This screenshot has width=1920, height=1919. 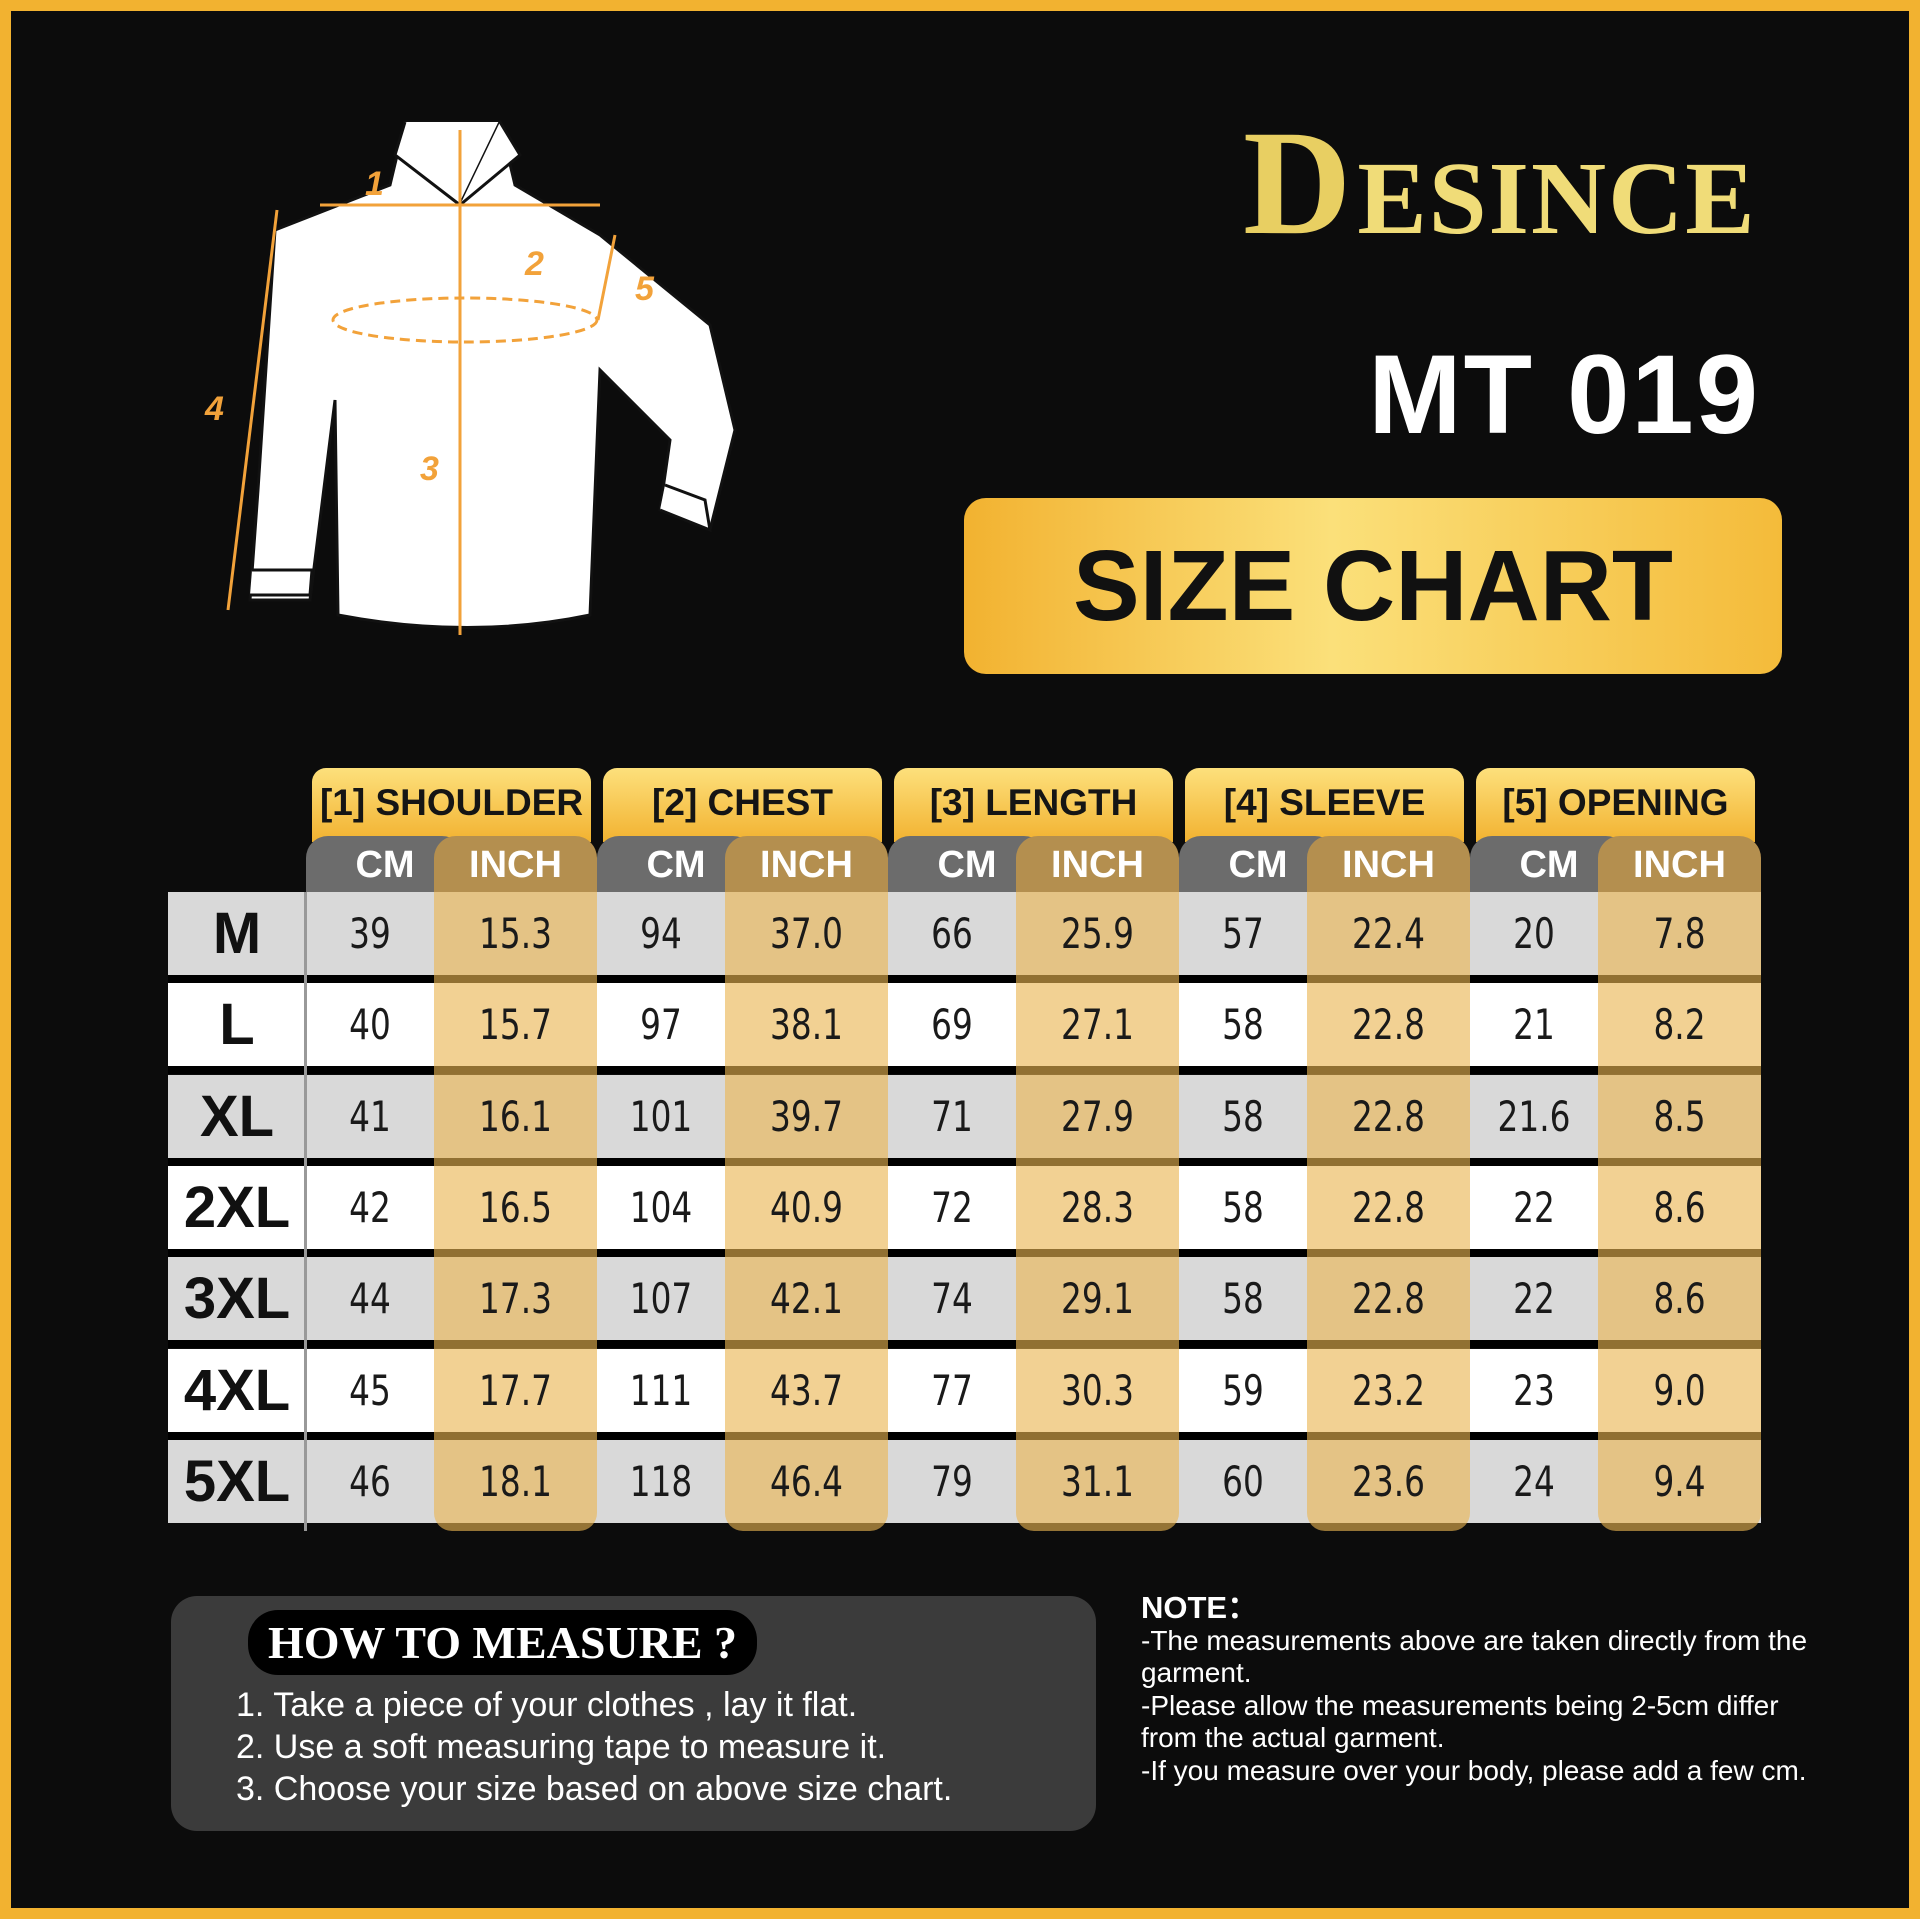 I want to click on cm-value: 45, so click(x=370, y=1390).